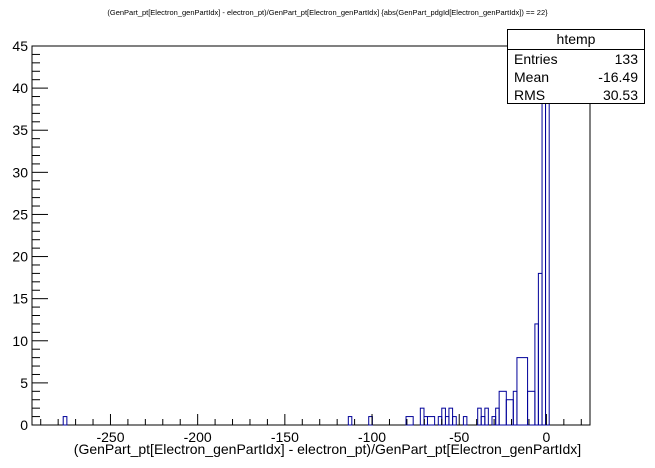  I want to click on stats-box: htemp Entries 133 Mean -16.49 RMS 30.53, so click(576, 66).